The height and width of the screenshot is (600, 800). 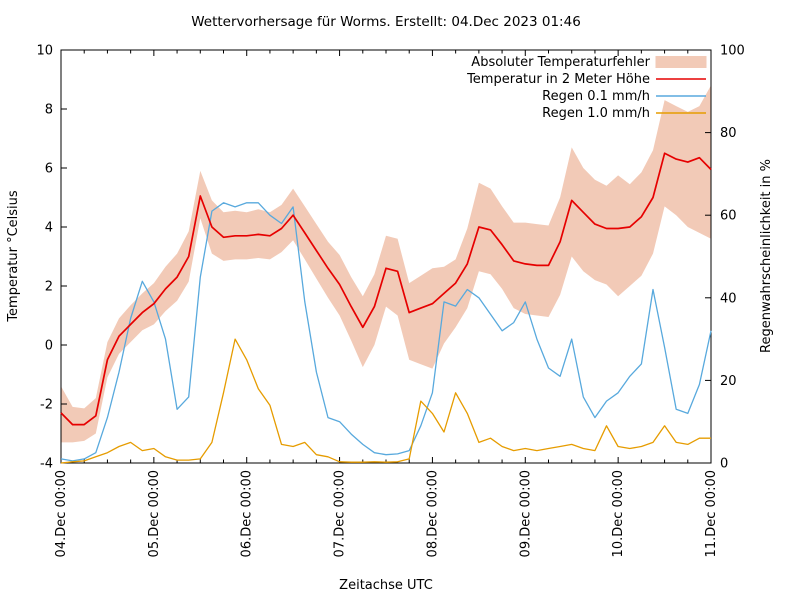 What do you see at coordinates (728, 133) in the screenshot?
I see `y-right-tick-label: 80` at bounding box center [728, 133].